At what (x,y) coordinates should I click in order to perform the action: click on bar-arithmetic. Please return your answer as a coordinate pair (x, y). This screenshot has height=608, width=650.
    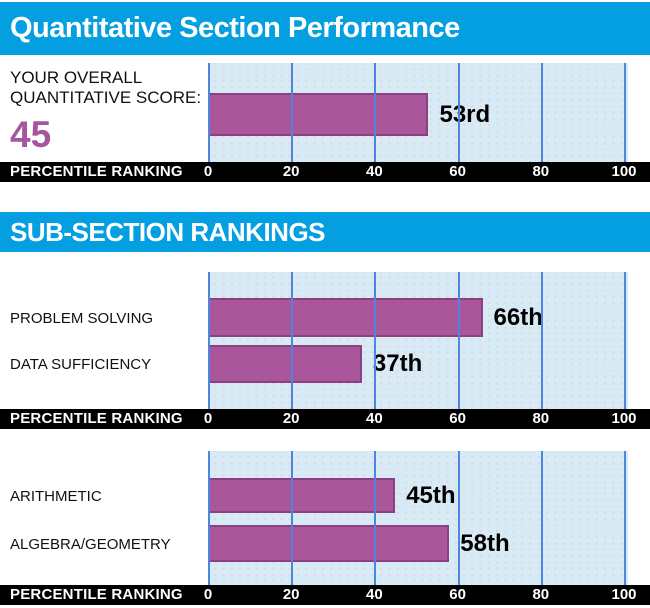
    Looking at the image, I should click on (302, 495).